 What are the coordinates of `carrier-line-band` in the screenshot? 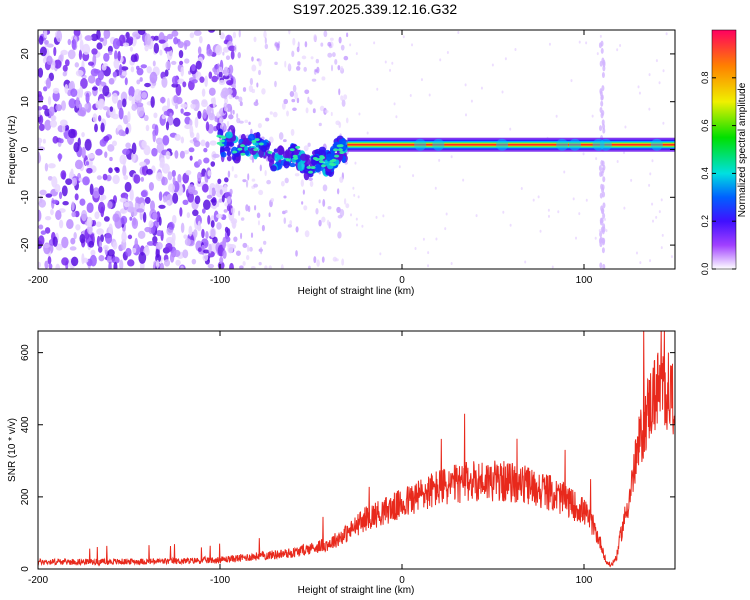 It's located at (511, 144).